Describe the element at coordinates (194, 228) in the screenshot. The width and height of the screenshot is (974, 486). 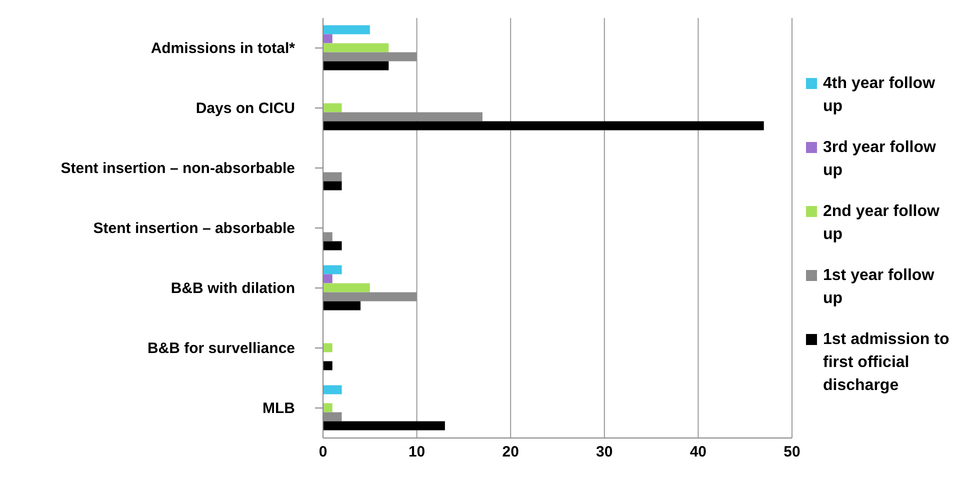
I see `y-tick-label: Stent insertion – absorbable` at that location.